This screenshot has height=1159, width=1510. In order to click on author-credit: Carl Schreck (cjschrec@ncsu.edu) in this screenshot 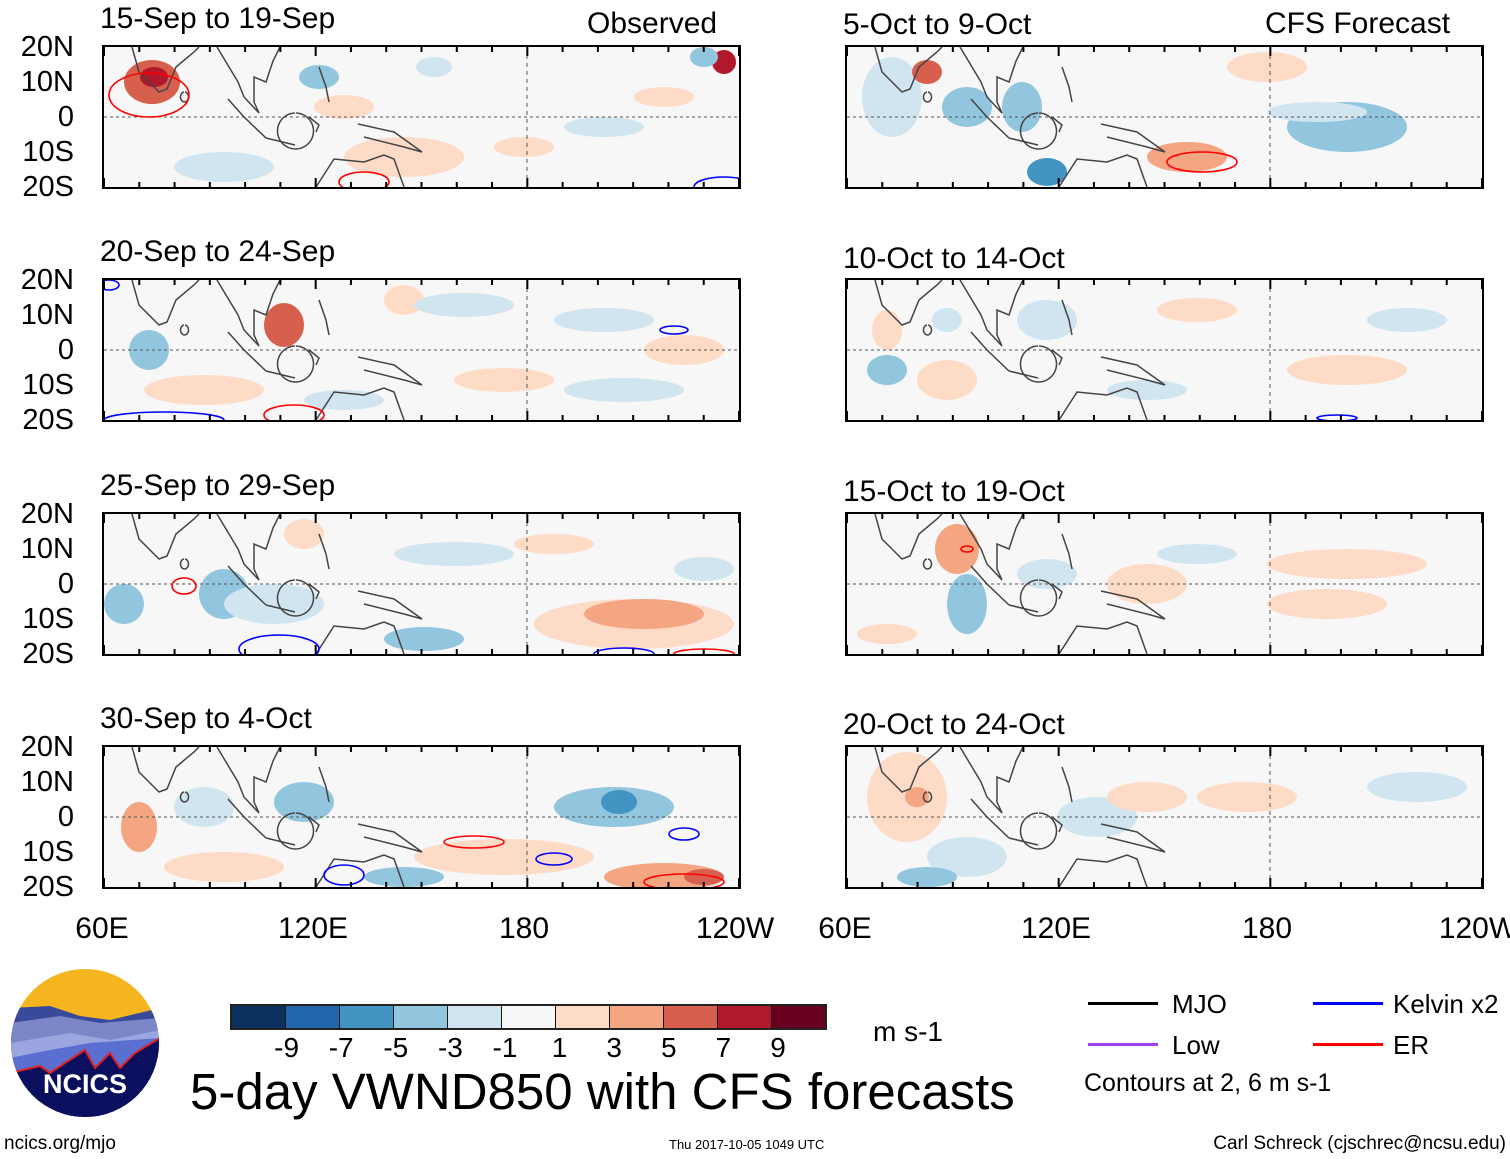, I will do `click(1359, 1143)`.